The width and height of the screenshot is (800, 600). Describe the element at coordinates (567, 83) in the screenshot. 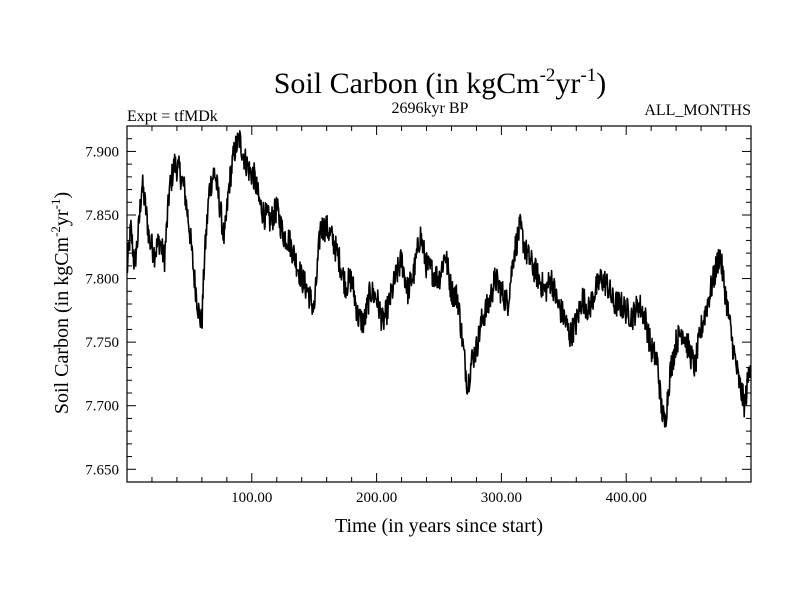

I see `title-mid: yr` at that location.